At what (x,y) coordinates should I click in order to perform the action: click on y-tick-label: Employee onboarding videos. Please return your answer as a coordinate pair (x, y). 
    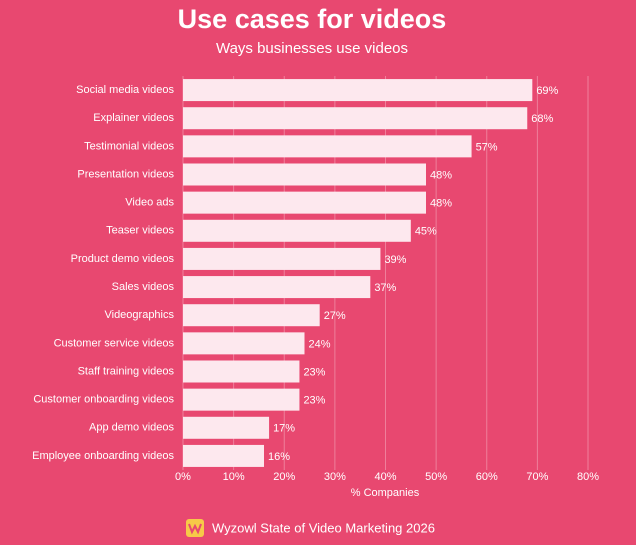
    Looking at the image, I should click on (103, 456).